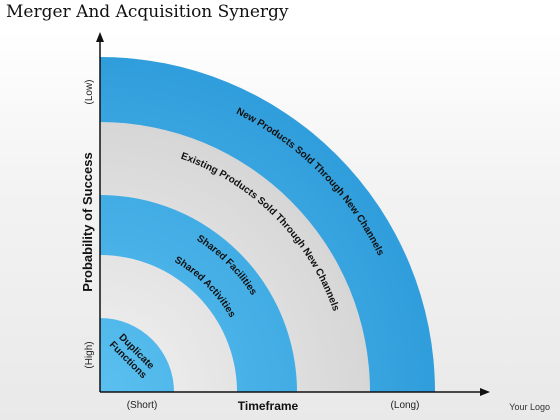 This screenshot has height=420, width=560. Describe the element at coordinates (405, 405) in the screenshot. I see `x-axis-right-label: (Long)` at that location.